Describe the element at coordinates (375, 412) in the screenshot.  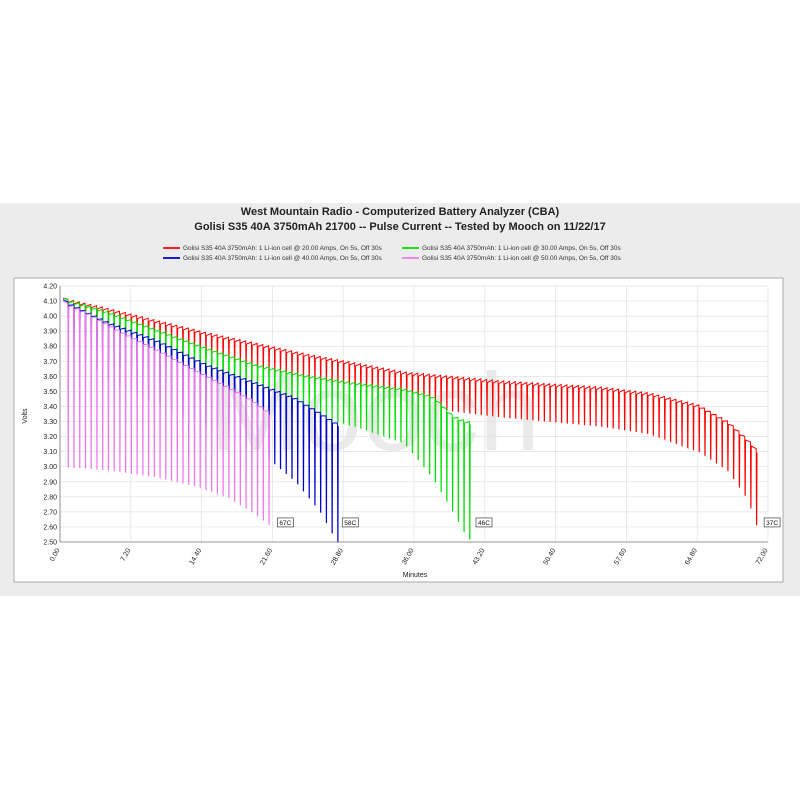
I see `watermark: Mooch` at that location.